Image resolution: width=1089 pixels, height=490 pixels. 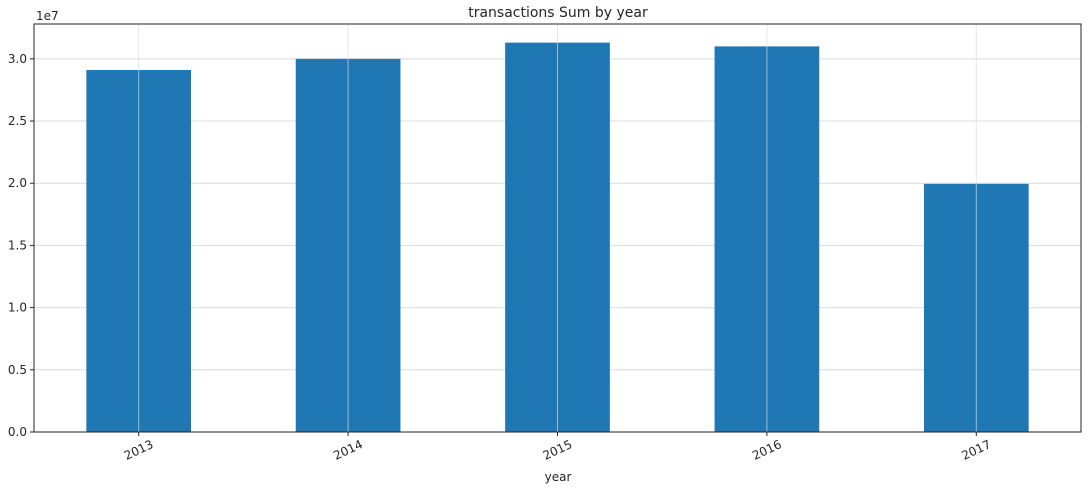 I want to click on x-tick-label: 2013, so click(x=139, y=450).